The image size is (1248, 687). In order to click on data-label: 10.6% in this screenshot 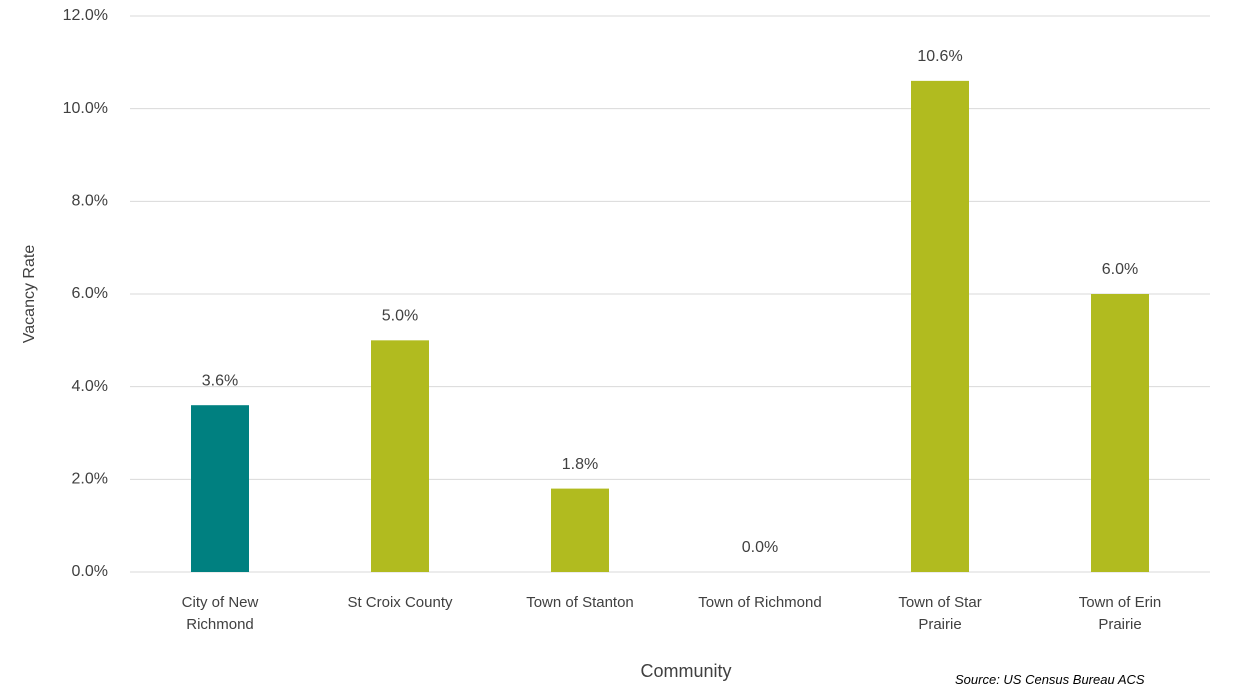, I will do `click(939, 56)`.